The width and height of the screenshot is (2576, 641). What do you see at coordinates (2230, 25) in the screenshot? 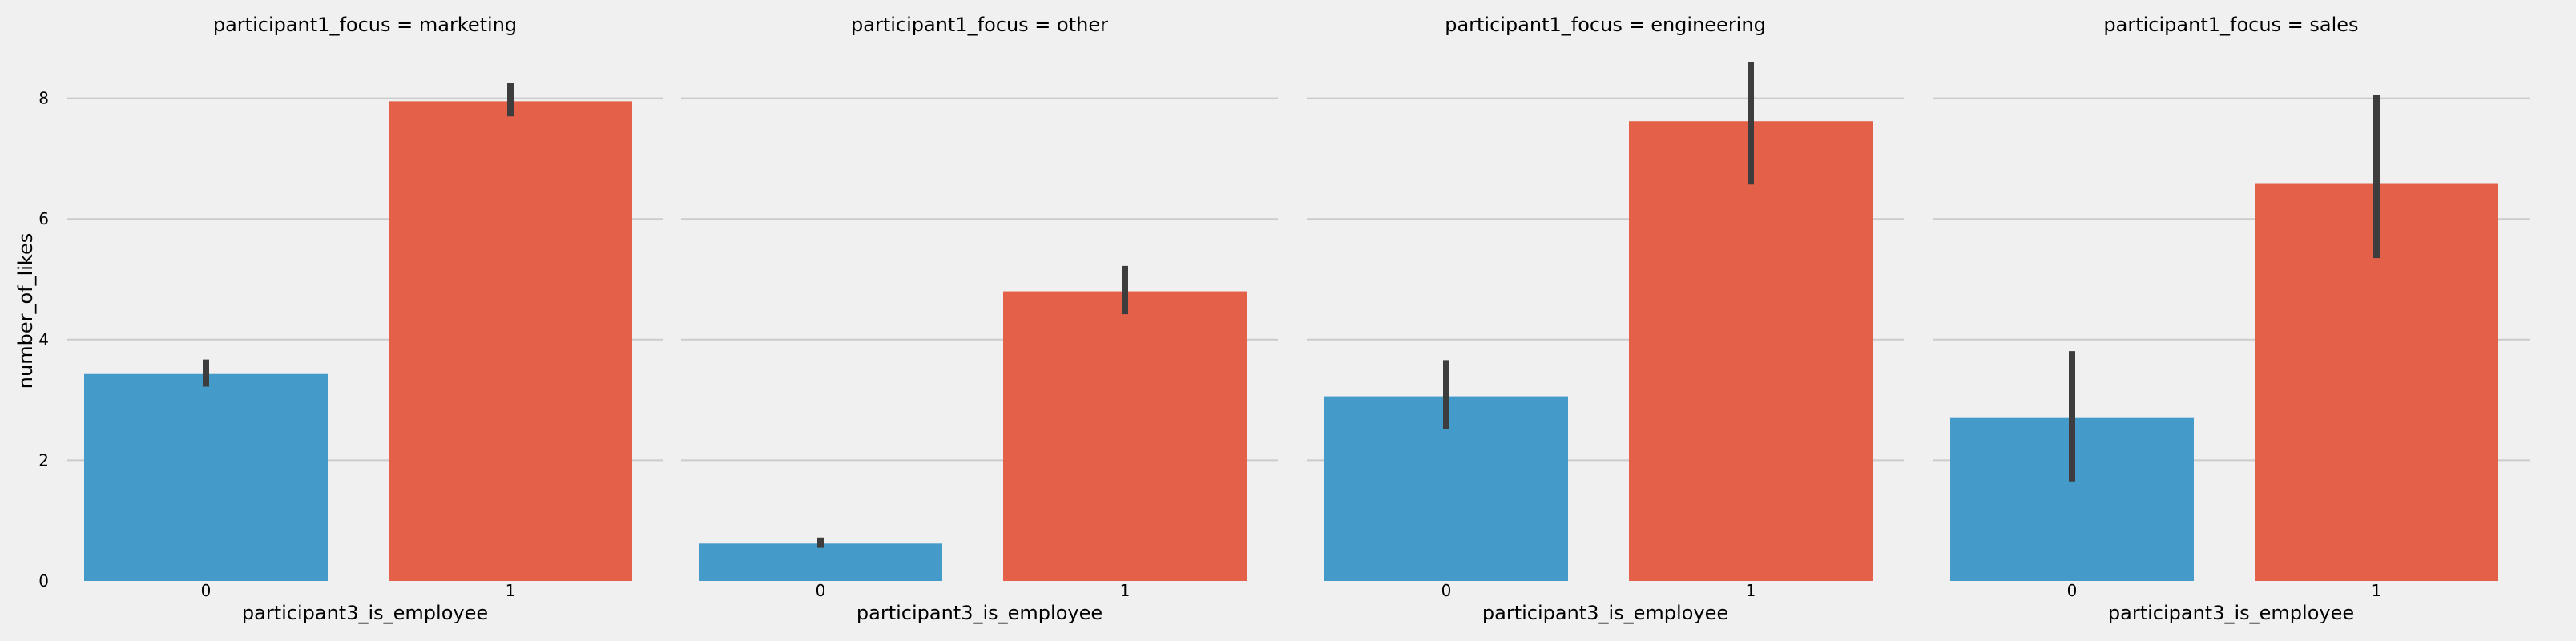
I see `panel-title: participant1_focus = sales` at bounding box center [2230, 25].